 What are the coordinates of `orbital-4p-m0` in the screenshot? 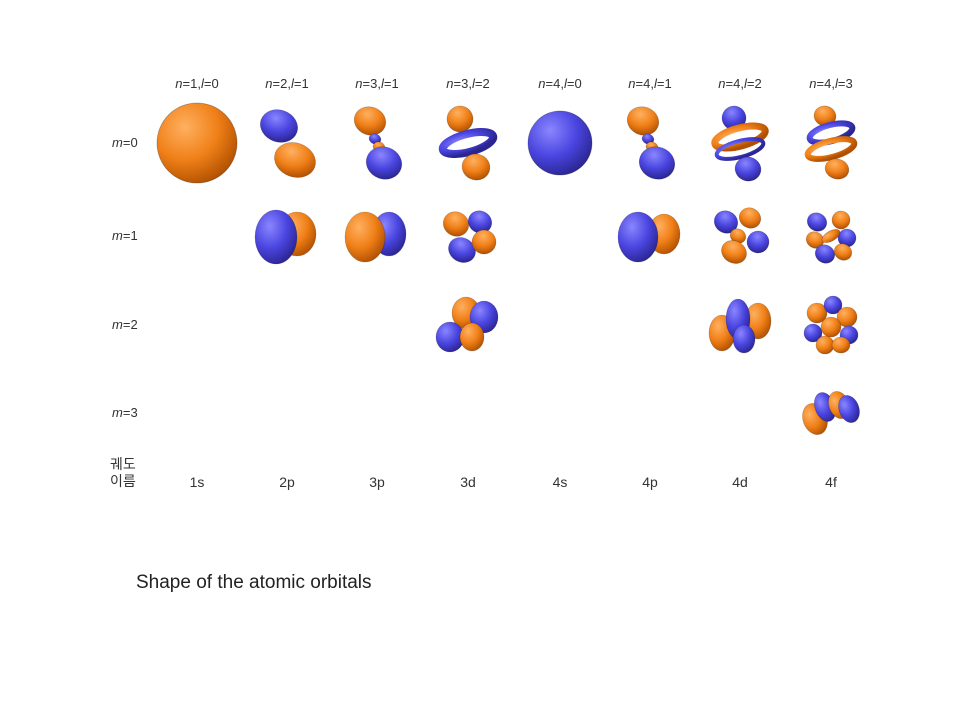 It's located at (651, 143).